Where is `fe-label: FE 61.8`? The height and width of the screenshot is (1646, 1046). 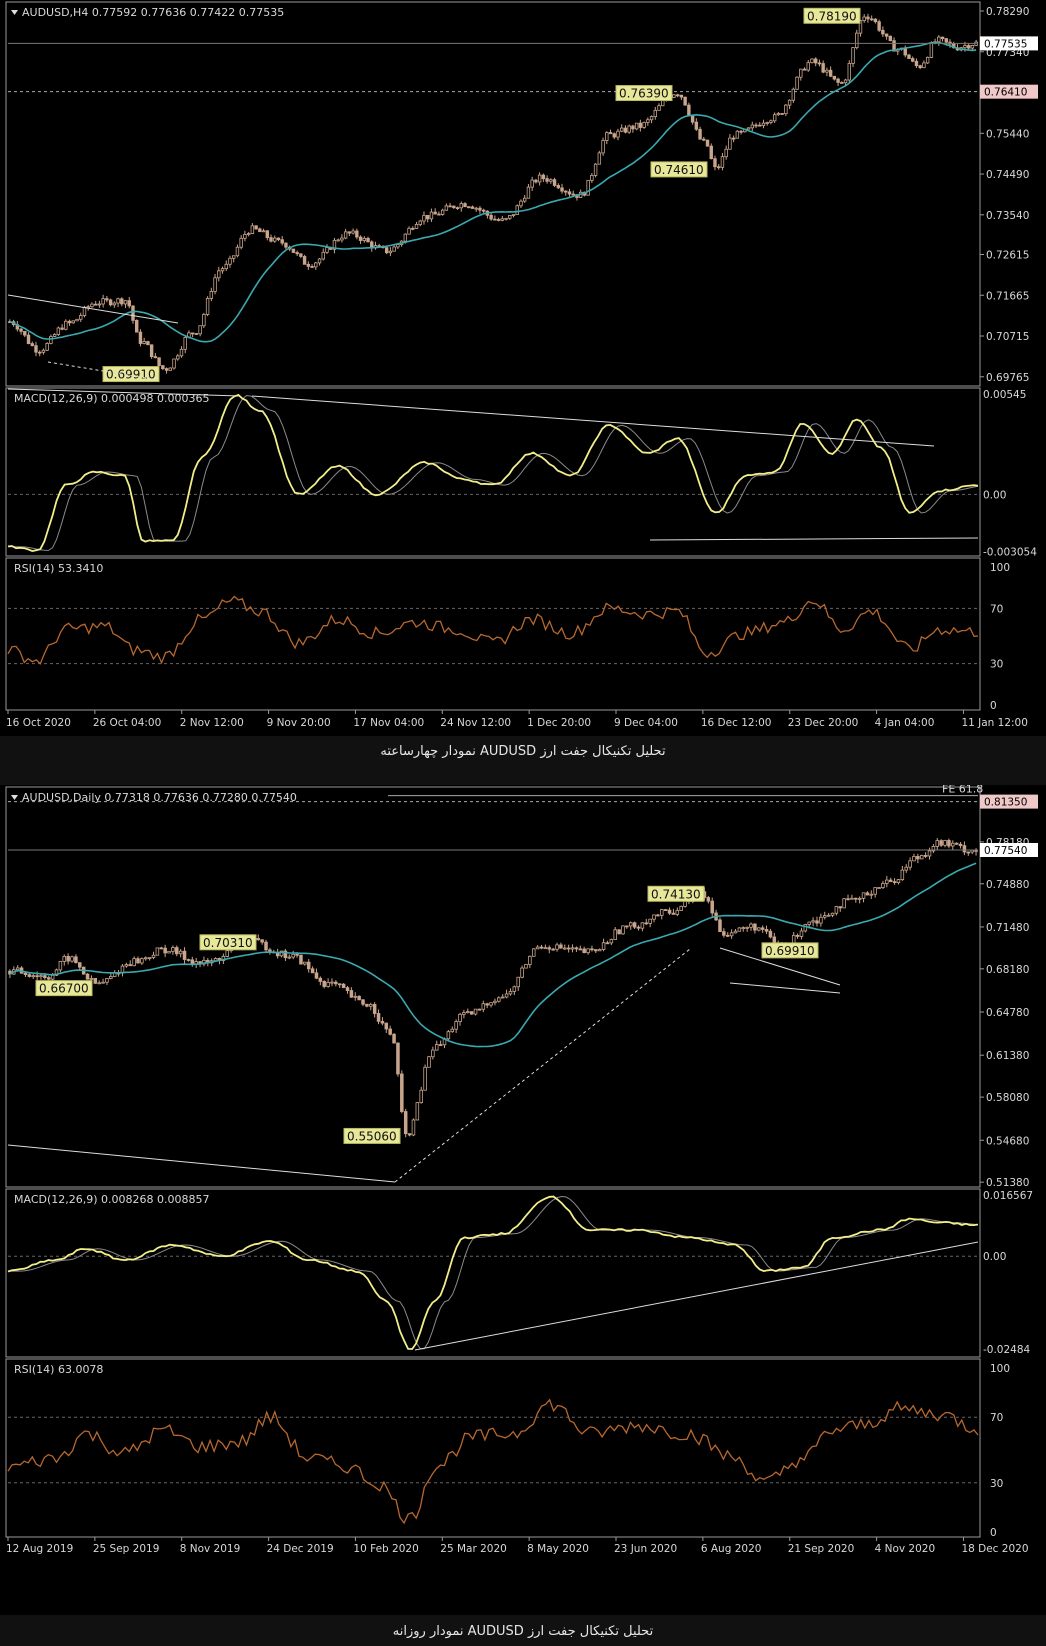 fe-label: FE 61.8 is located at coordinates (962, 790).